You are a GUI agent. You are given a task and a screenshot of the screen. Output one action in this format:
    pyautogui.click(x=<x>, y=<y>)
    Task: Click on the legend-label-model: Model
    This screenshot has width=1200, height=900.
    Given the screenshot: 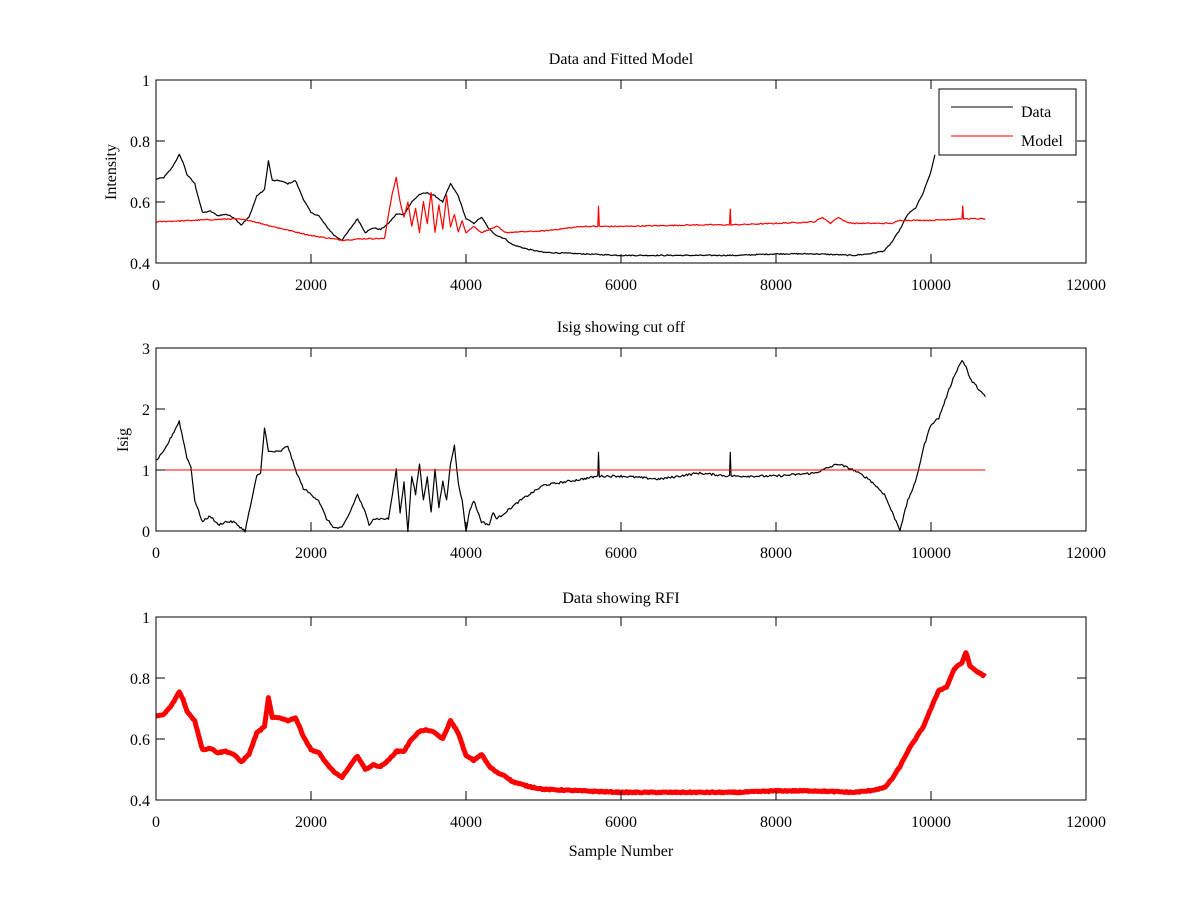 What is the action you would take?
    pyautogui.click(x=1042, y=141)
    